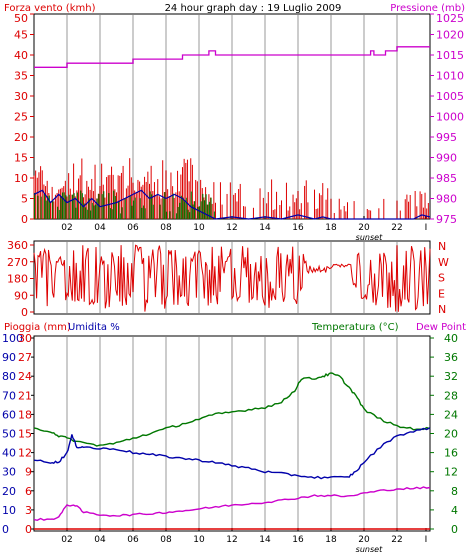  What do you see at coordinates (231, 228) in the screenshot?
I see `x-tick-label: 12` at bounding box center [231, 228].